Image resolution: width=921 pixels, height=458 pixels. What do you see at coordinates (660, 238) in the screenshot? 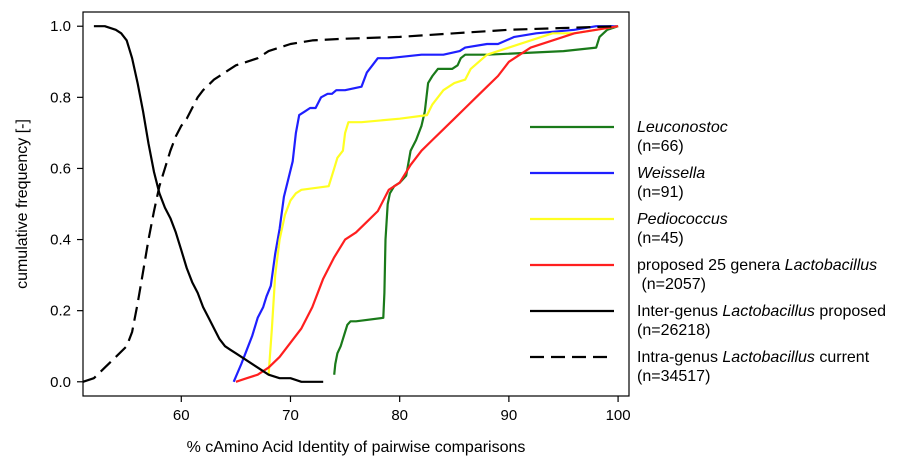
I see `legend-count-2: (n=45)` at bounding box center [660, 238].